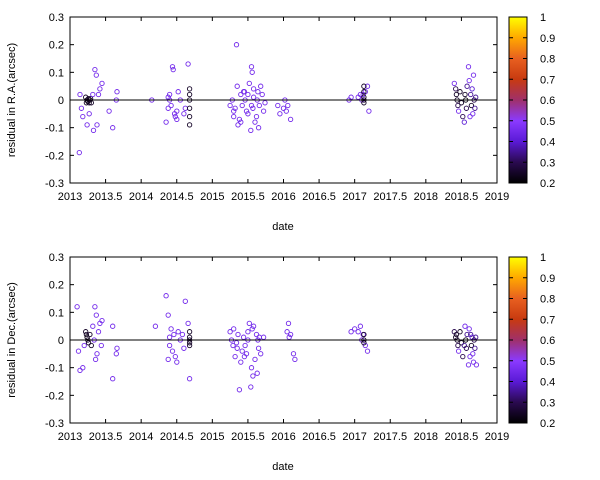  Describe the element at coordinates (177, 197) in the screenshot. I see `x-tick-label: 2014.5` at that location.